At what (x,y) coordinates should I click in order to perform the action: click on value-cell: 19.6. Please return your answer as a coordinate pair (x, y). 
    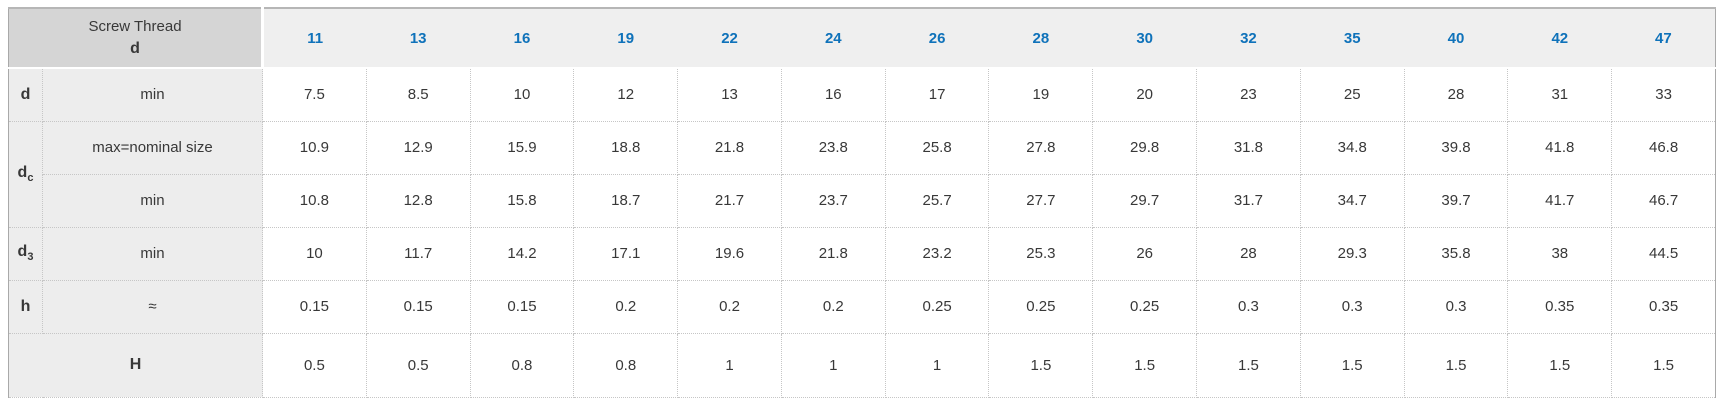
    Looking at the image, I should click on (729, 253).